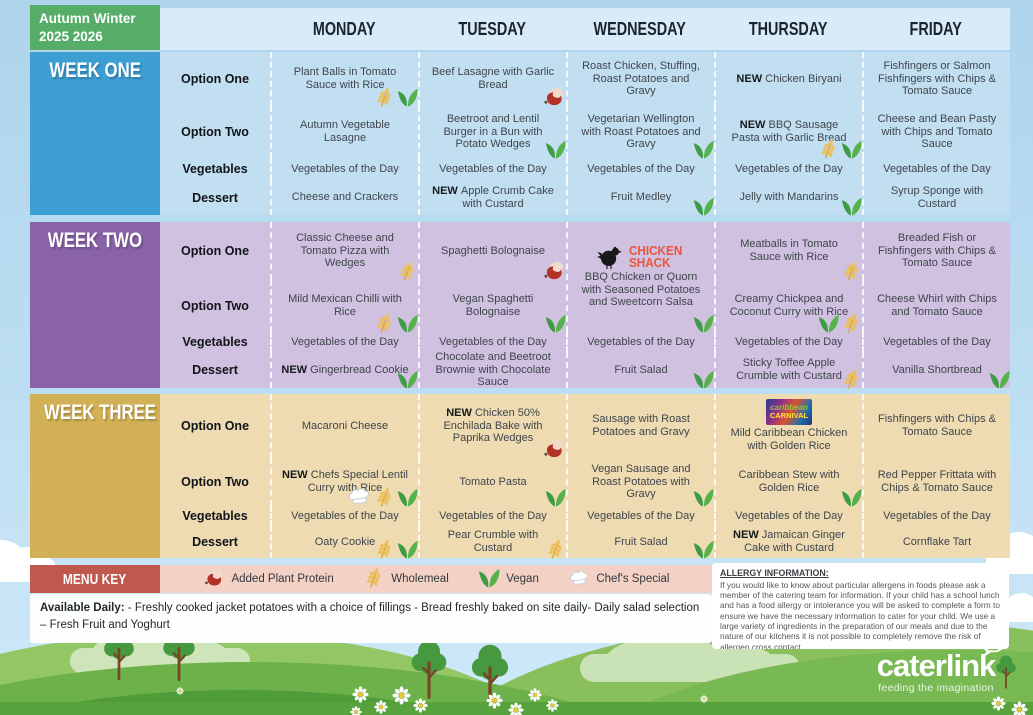 This screenshot has width=1033, height=715. What do you see at coordinates (95, 305) in the screenshot?
I see `week-two-label: WEEK TWO` at bounding box center [95, 305].